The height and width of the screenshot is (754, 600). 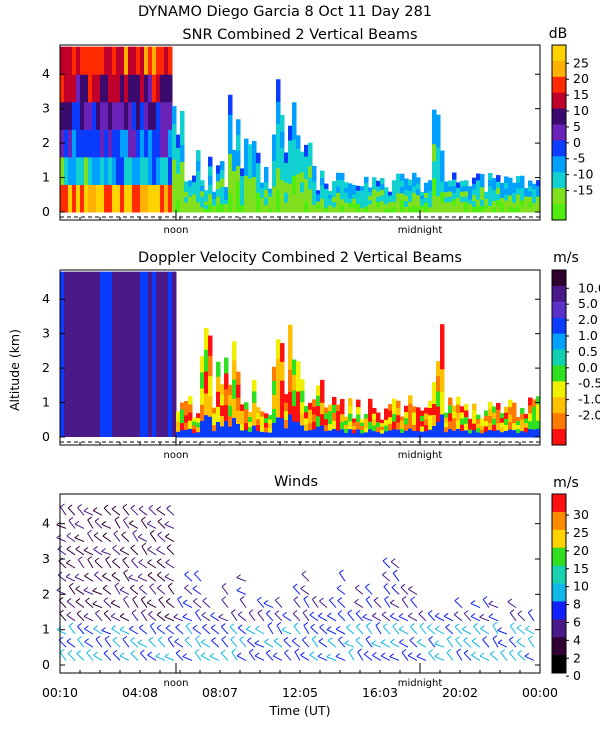 I want to click on y-tick-label: 4, so click(x=46, y=73).